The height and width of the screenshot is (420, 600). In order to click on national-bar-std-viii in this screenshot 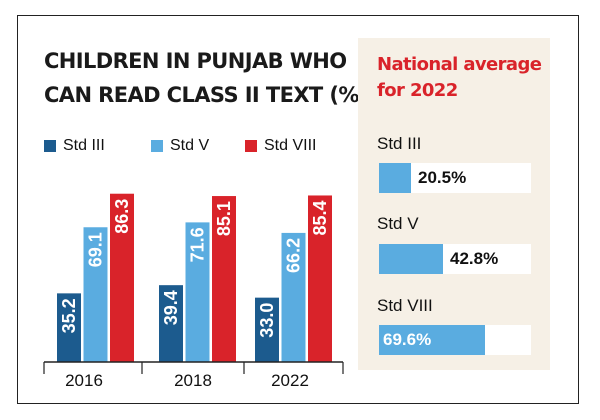, I will do `click(432, 340)`.